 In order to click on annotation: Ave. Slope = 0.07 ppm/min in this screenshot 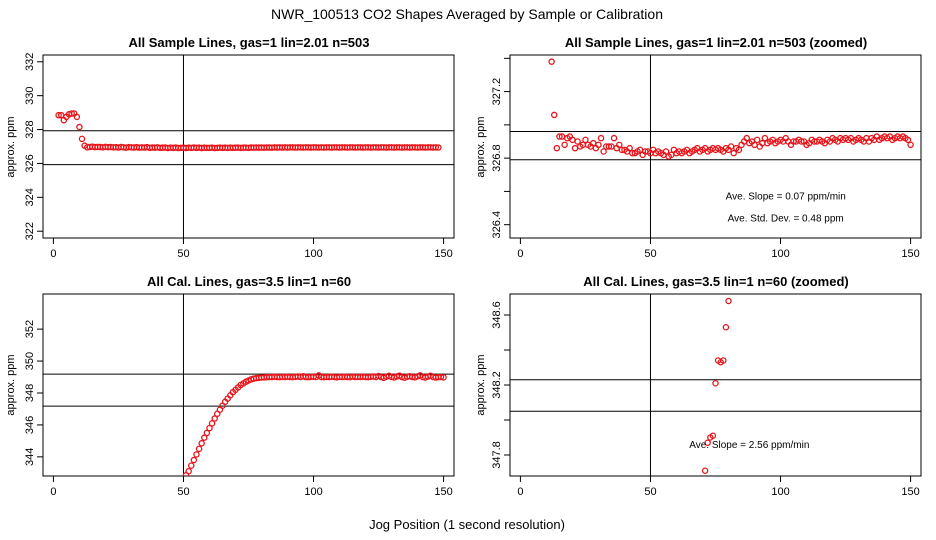, I will do `click(786, 197)`.